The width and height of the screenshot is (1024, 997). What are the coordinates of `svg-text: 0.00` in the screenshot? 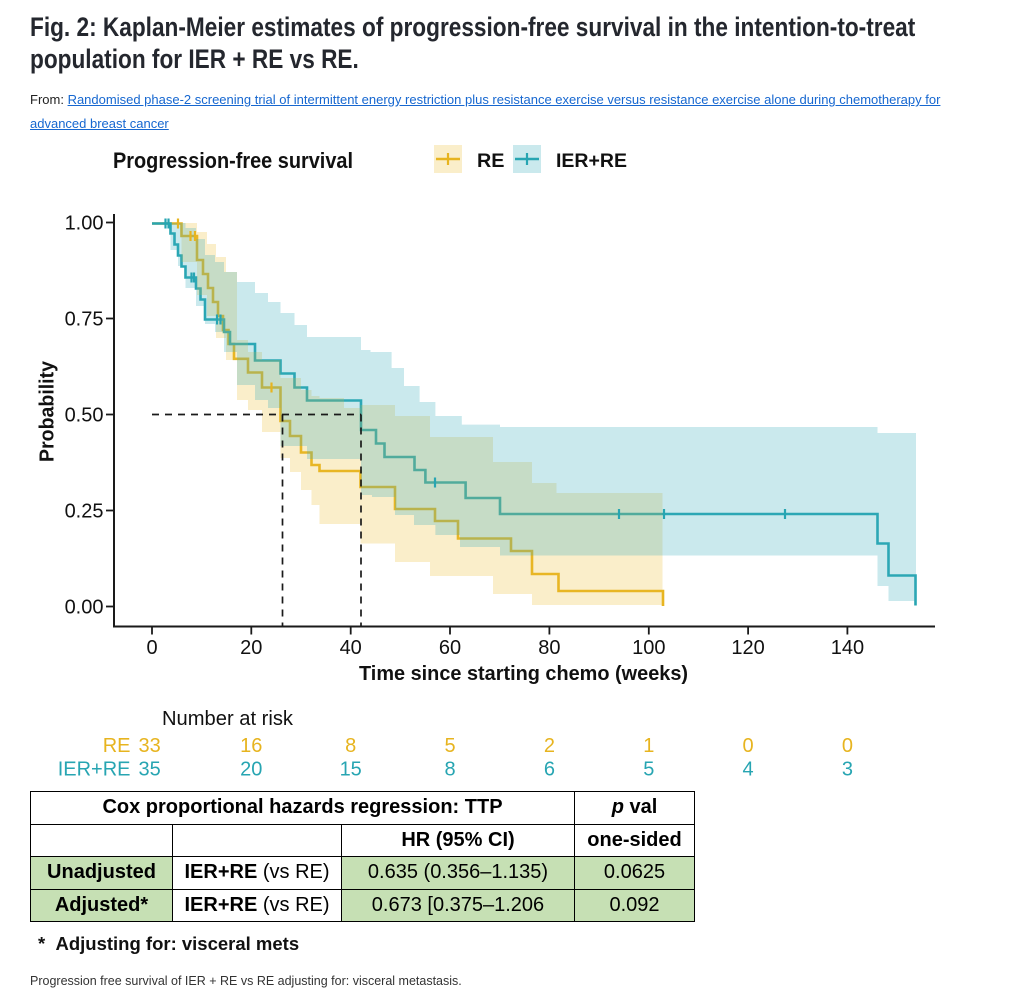 It's located at (84, 607).